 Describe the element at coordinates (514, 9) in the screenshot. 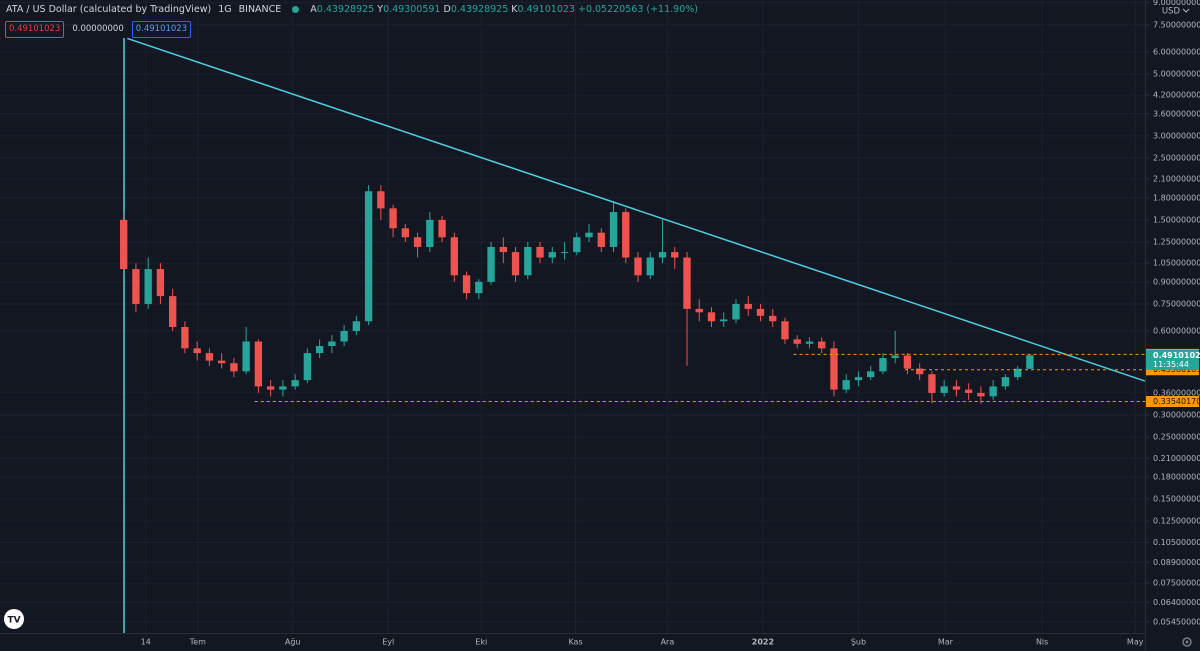

I see `close-label: K` at that location.